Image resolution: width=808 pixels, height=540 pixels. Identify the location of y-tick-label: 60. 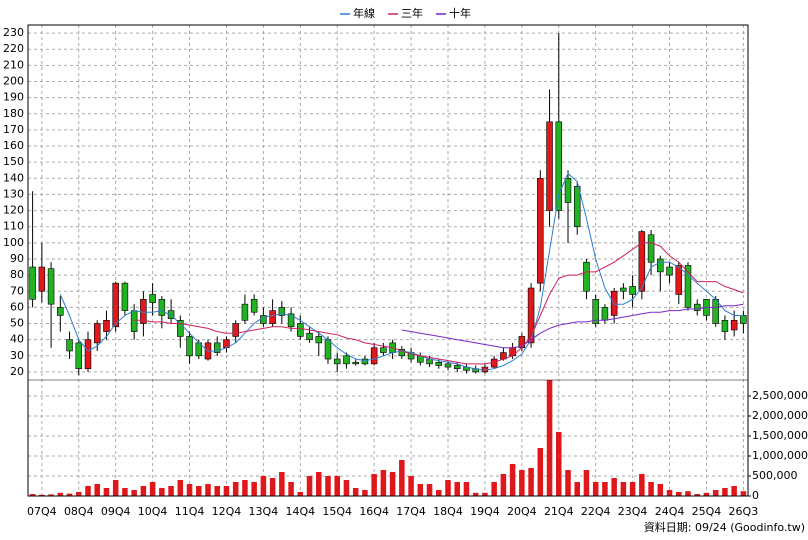
(17, 306).